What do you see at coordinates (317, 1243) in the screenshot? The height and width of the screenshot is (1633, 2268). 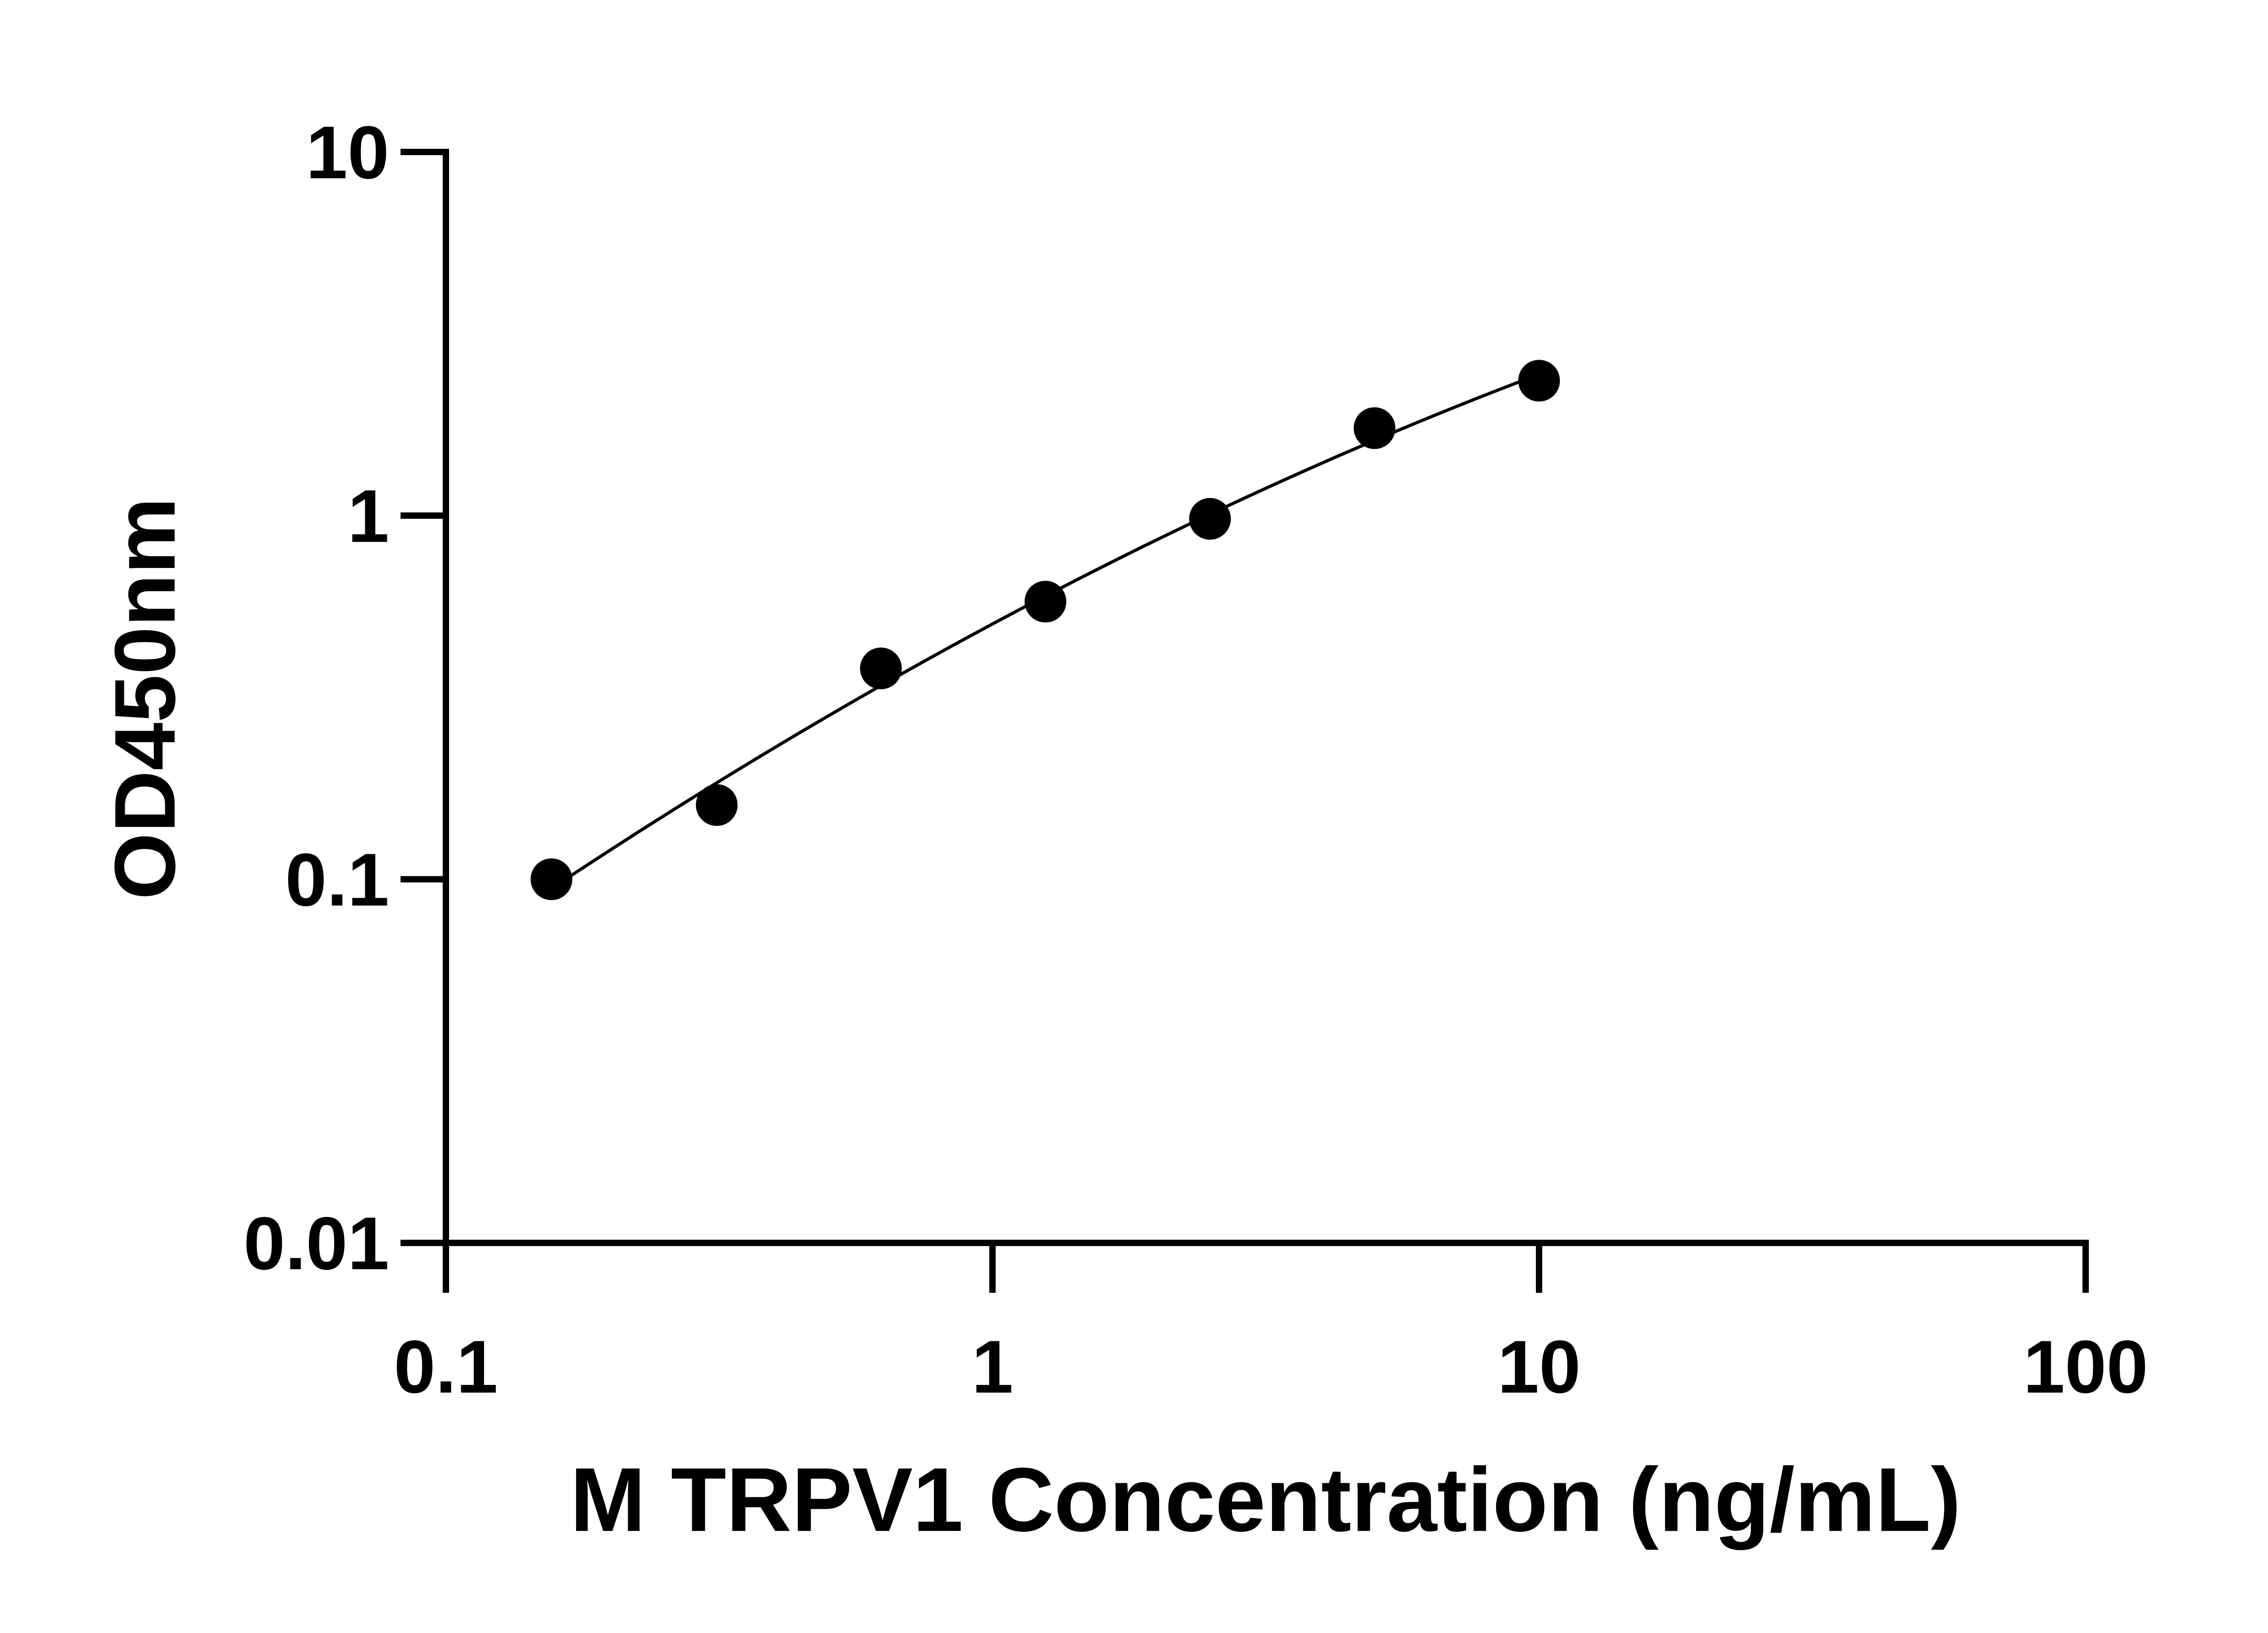 I see `y-tick-label: 0.01` at bounding box center [317, 1243].